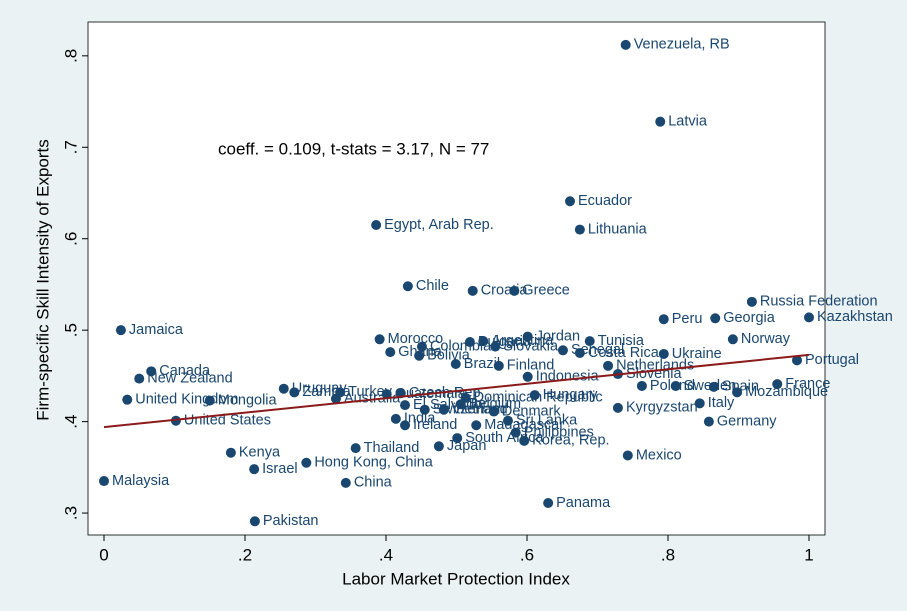 The image size is (907, 611). Describe the element at coordinates (766, 339) in the screenshot. I see `point-label: Norway` at that location.